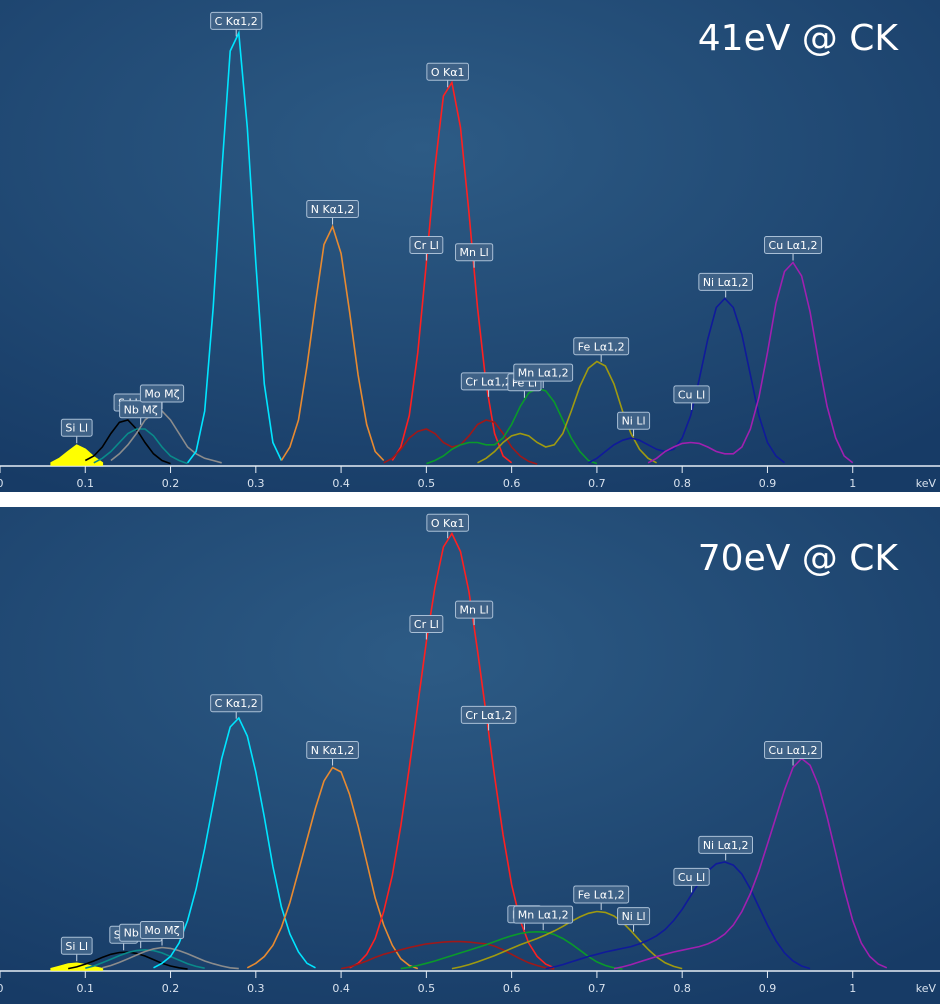 This screenshot has width=940, height=1004. What do you see at coordinates (926, 988) in the screenshot?
I see `x-axis-label: keV` at bounding box center [926, 988].